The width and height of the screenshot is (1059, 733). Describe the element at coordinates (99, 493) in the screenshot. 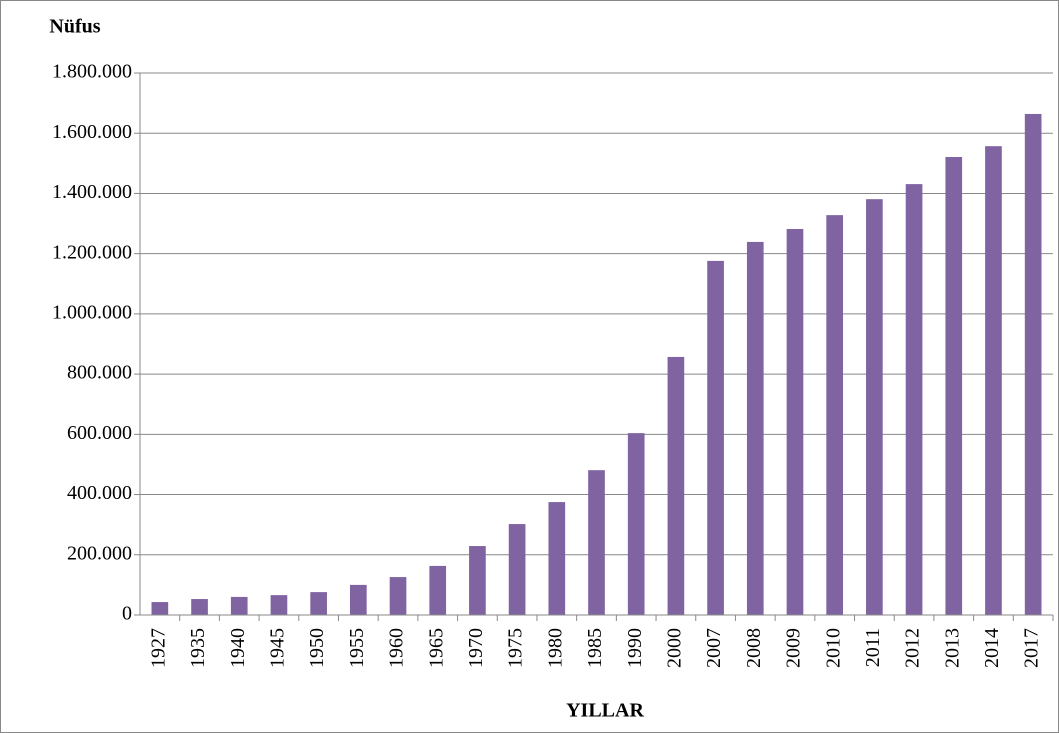

I see `y-tick-label: 400.000` at that location.